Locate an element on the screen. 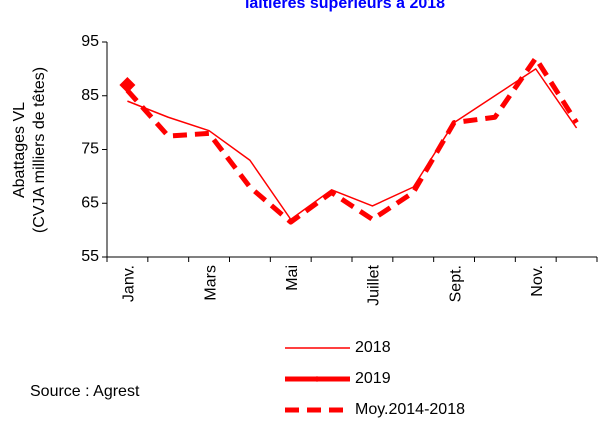 The width and height of the screenshot is (608, 421). legend-label: 2018 is located at coordinates (373, 347).